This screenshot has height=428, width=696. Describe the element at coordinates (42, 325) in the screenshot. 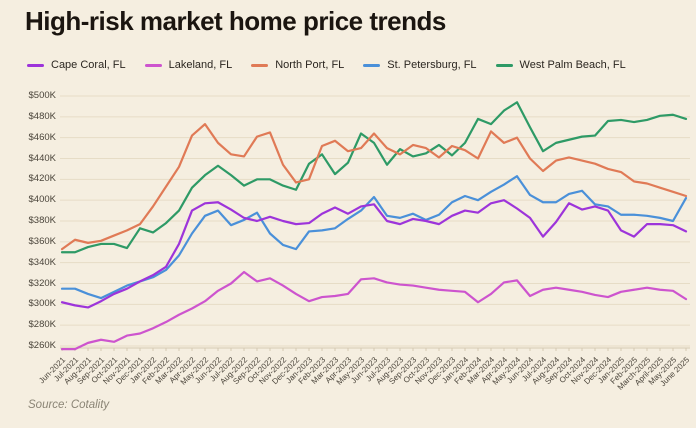

I see `y-axis-label: $280K` at that location.